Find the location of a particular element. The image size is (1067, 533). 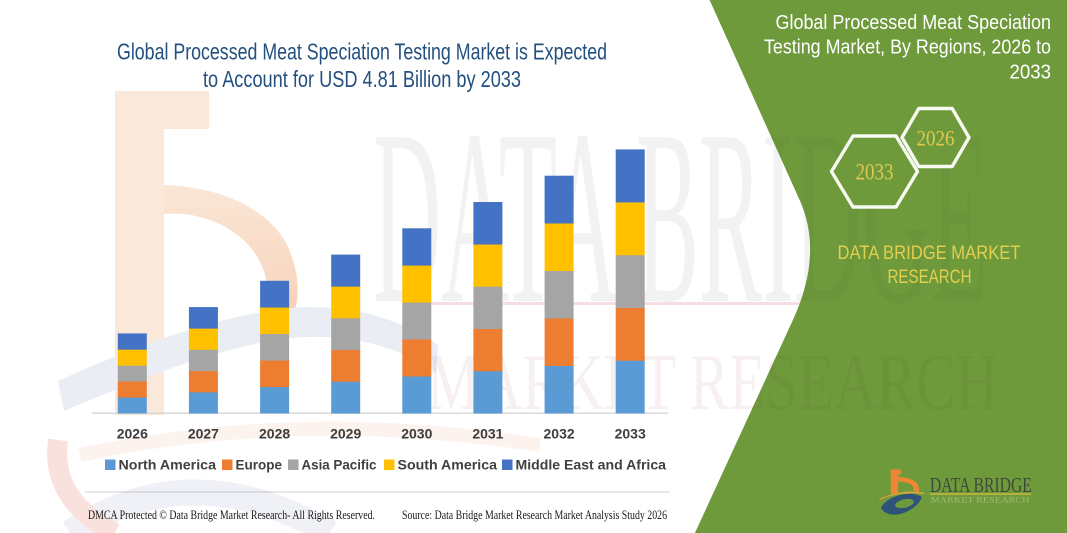

svg-text: South America is located at coordinates (448, 465).